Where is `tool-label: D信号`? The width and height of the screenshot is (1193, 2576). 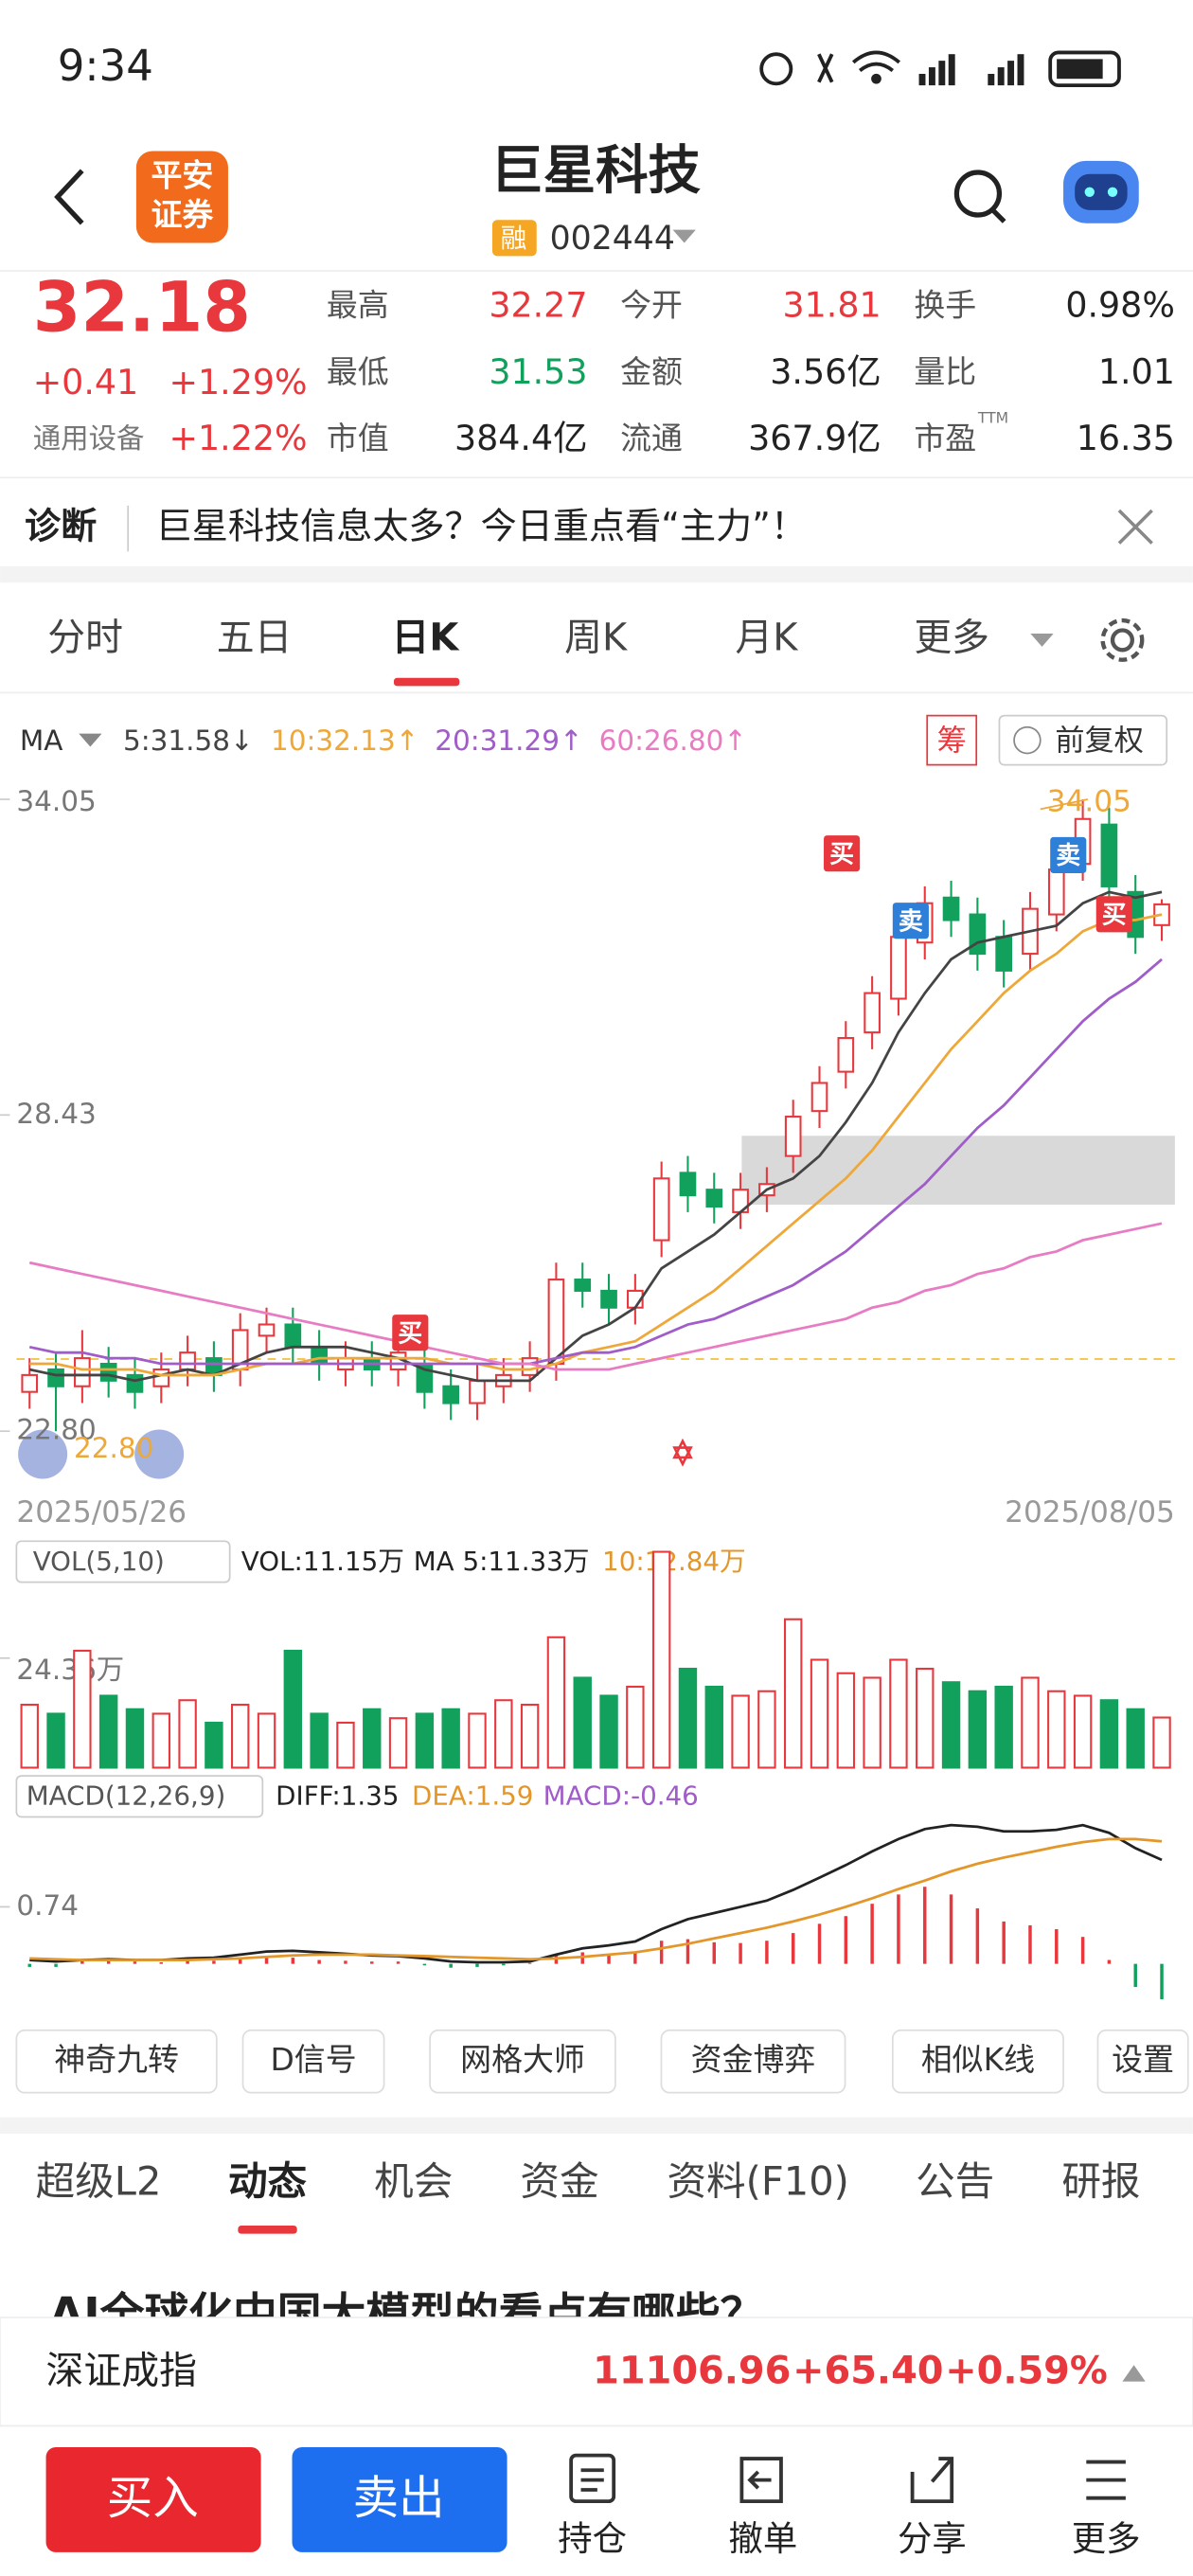 tool-label: D信号 is located at coordinates (313, 2059).